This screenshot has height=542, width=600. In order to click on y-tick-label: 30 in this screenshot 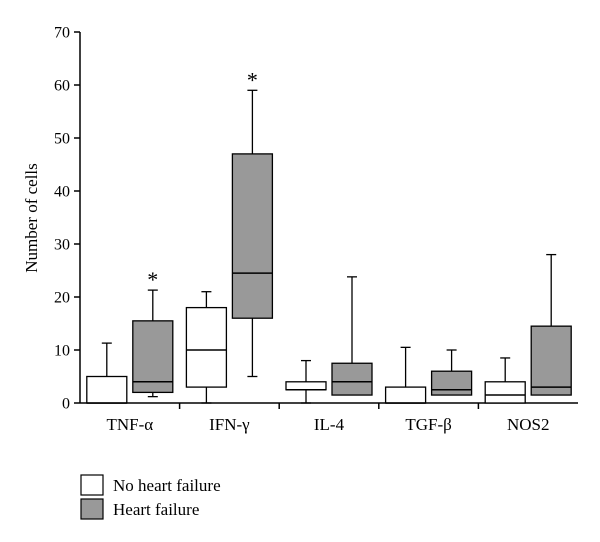, I will do `click(62, 245)`.